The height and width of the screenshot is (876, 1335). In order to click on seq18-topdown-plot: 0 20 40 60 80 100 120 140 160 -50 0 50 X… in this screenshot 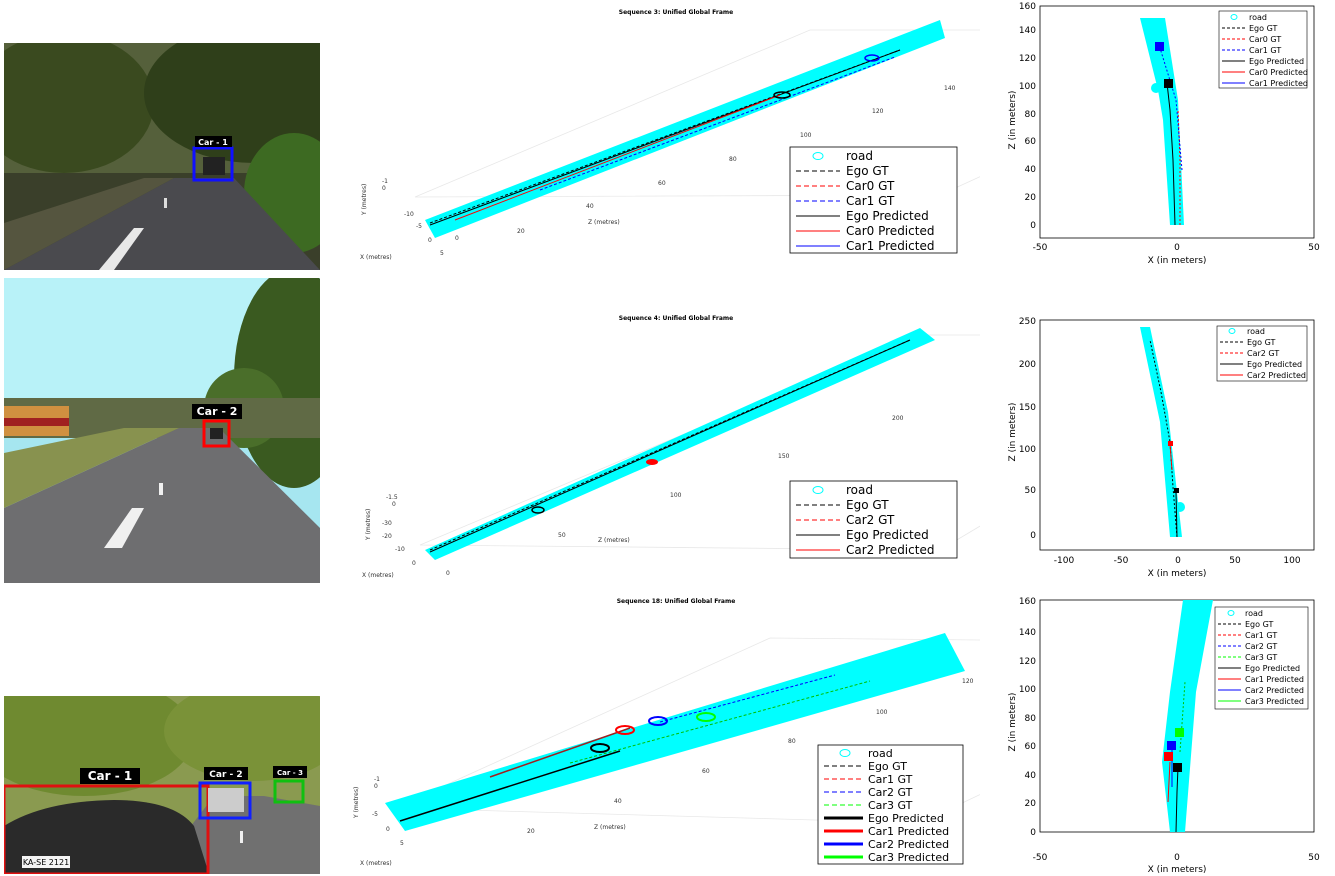, I will do `click(1164, 735)`.